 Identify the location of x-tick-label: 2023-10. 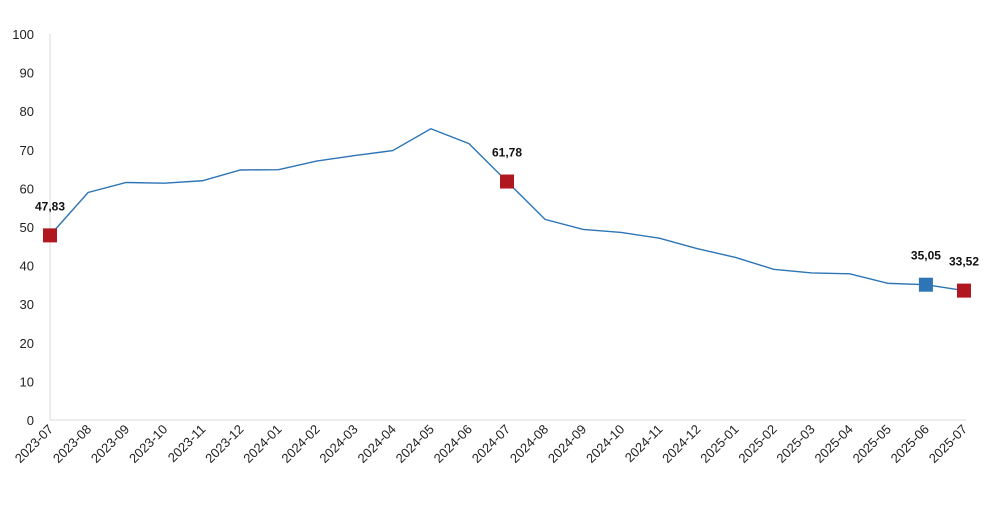
(148, 444).